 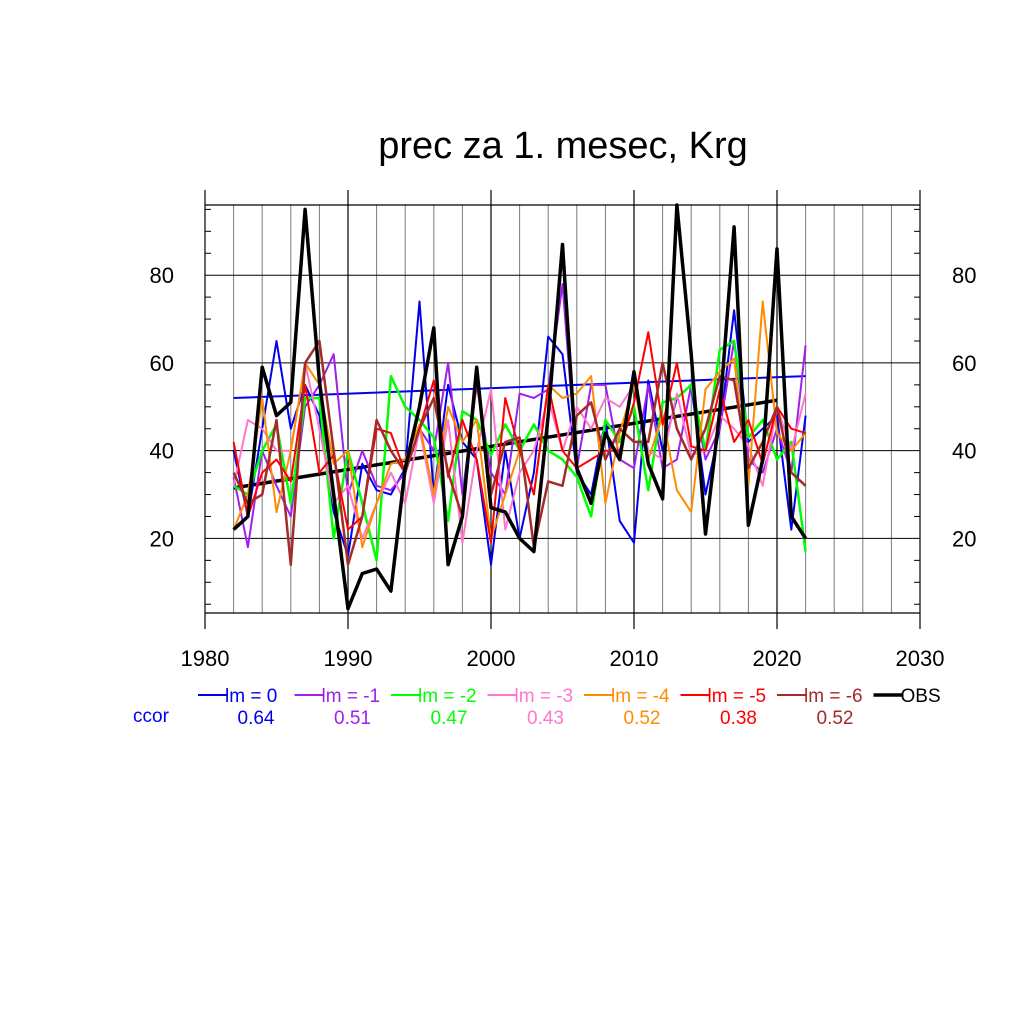 I want to click on x-tick-label: 2000, so click(x=491, y=658).